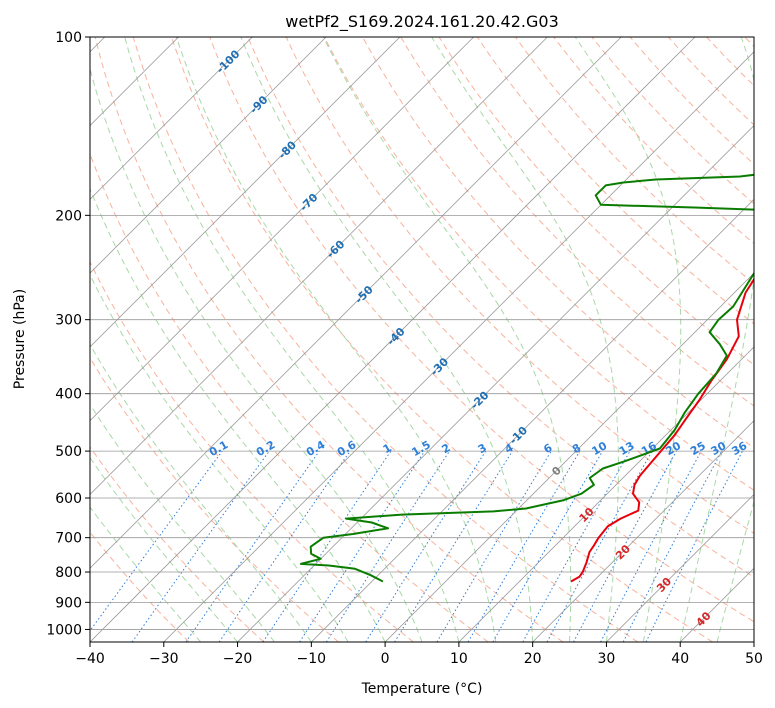  Describe the element at coordinates (68, 539) in the screenshot. I see `y-tick-label: 700` at that location.